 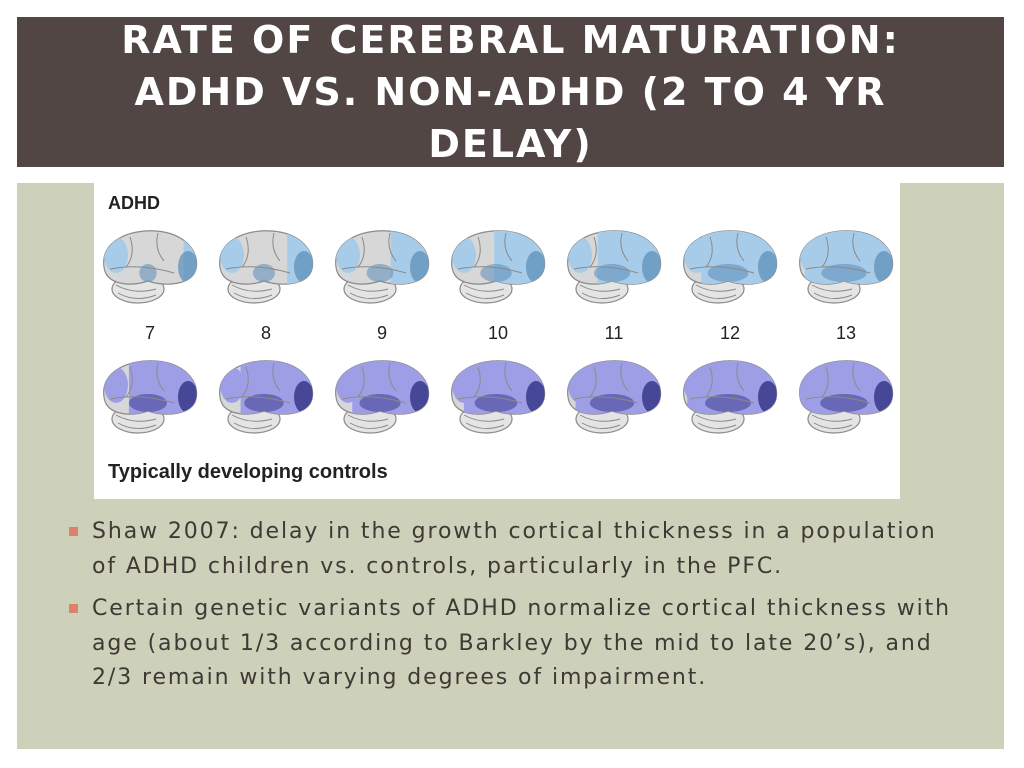 I want to click on age-labels-row: 7 8 9 10 11 12 13, so click(x=500, y=333).